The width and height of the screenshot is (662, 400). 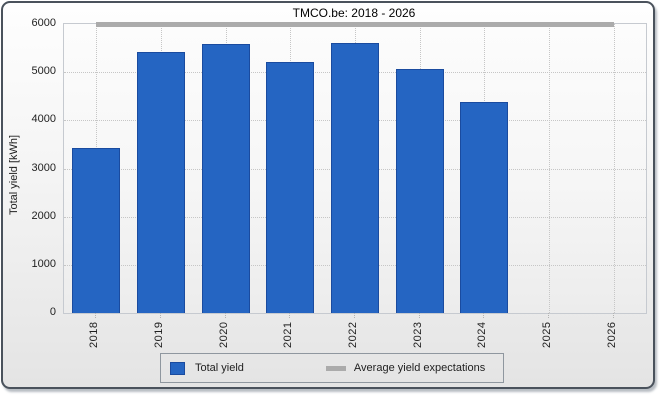 I want to click on chart-legend: Total yield Average yield expectations, so click(x=332, y=368).